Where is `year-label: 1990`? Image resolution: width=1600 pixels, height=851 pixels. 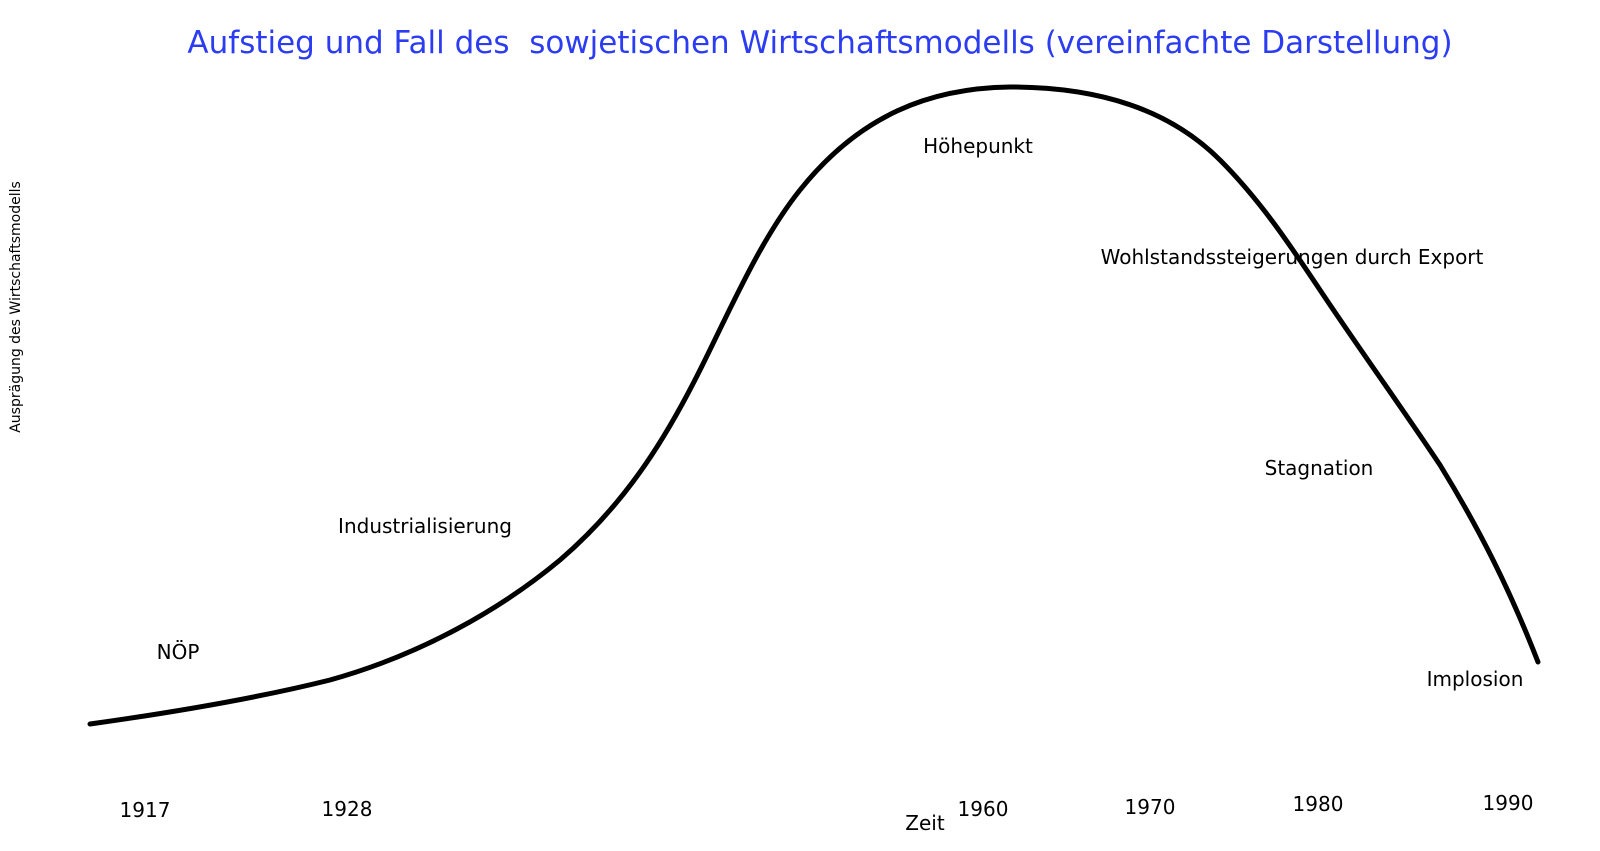
year-label: 1990 is located at coordinates (1508, 803).